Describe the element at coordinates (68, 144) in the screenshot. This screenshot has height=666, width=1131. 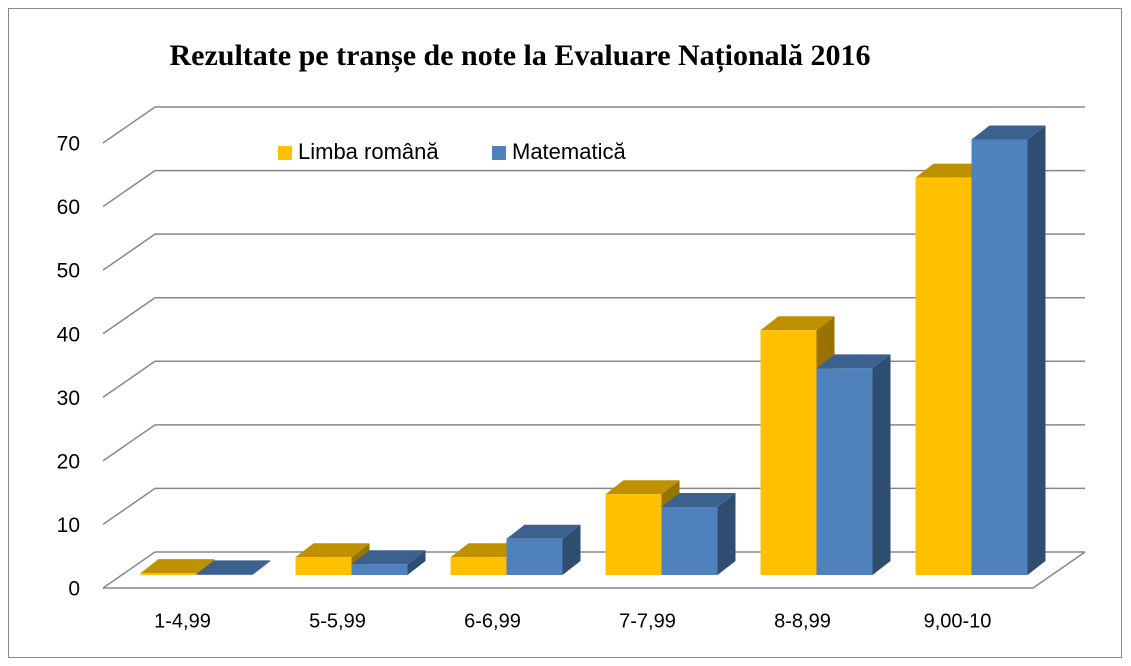
I see `y-tick-label: 70` at that location.